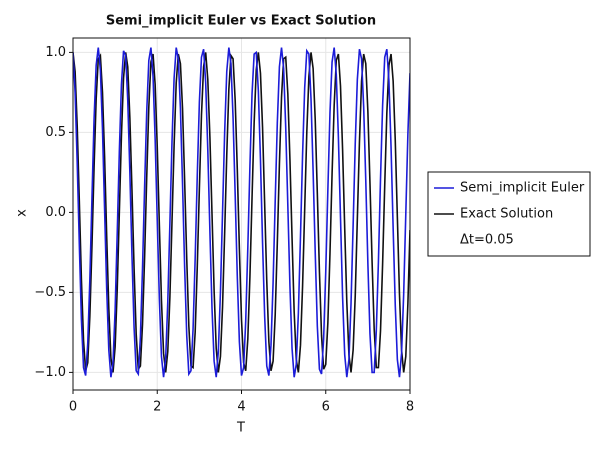 The image size is (600, 450). What do you see at coordinates (326, 407) in the screenshot?
I see `x-tick-label: 6` at bounding box center [326, 407].